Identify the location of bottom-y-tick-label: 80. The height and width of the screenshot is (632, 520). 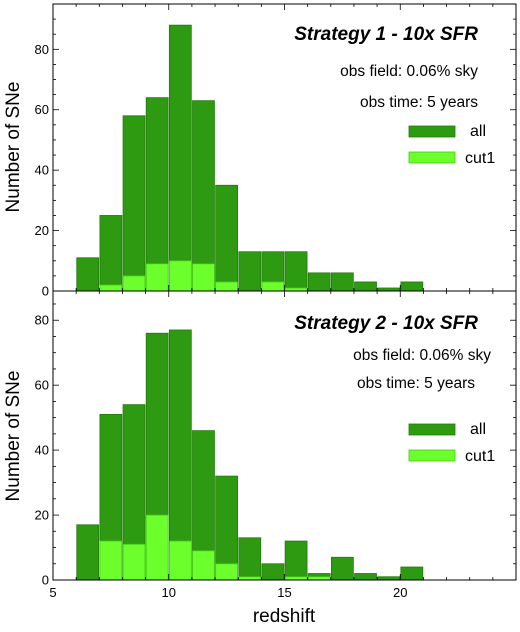
(42, 320).